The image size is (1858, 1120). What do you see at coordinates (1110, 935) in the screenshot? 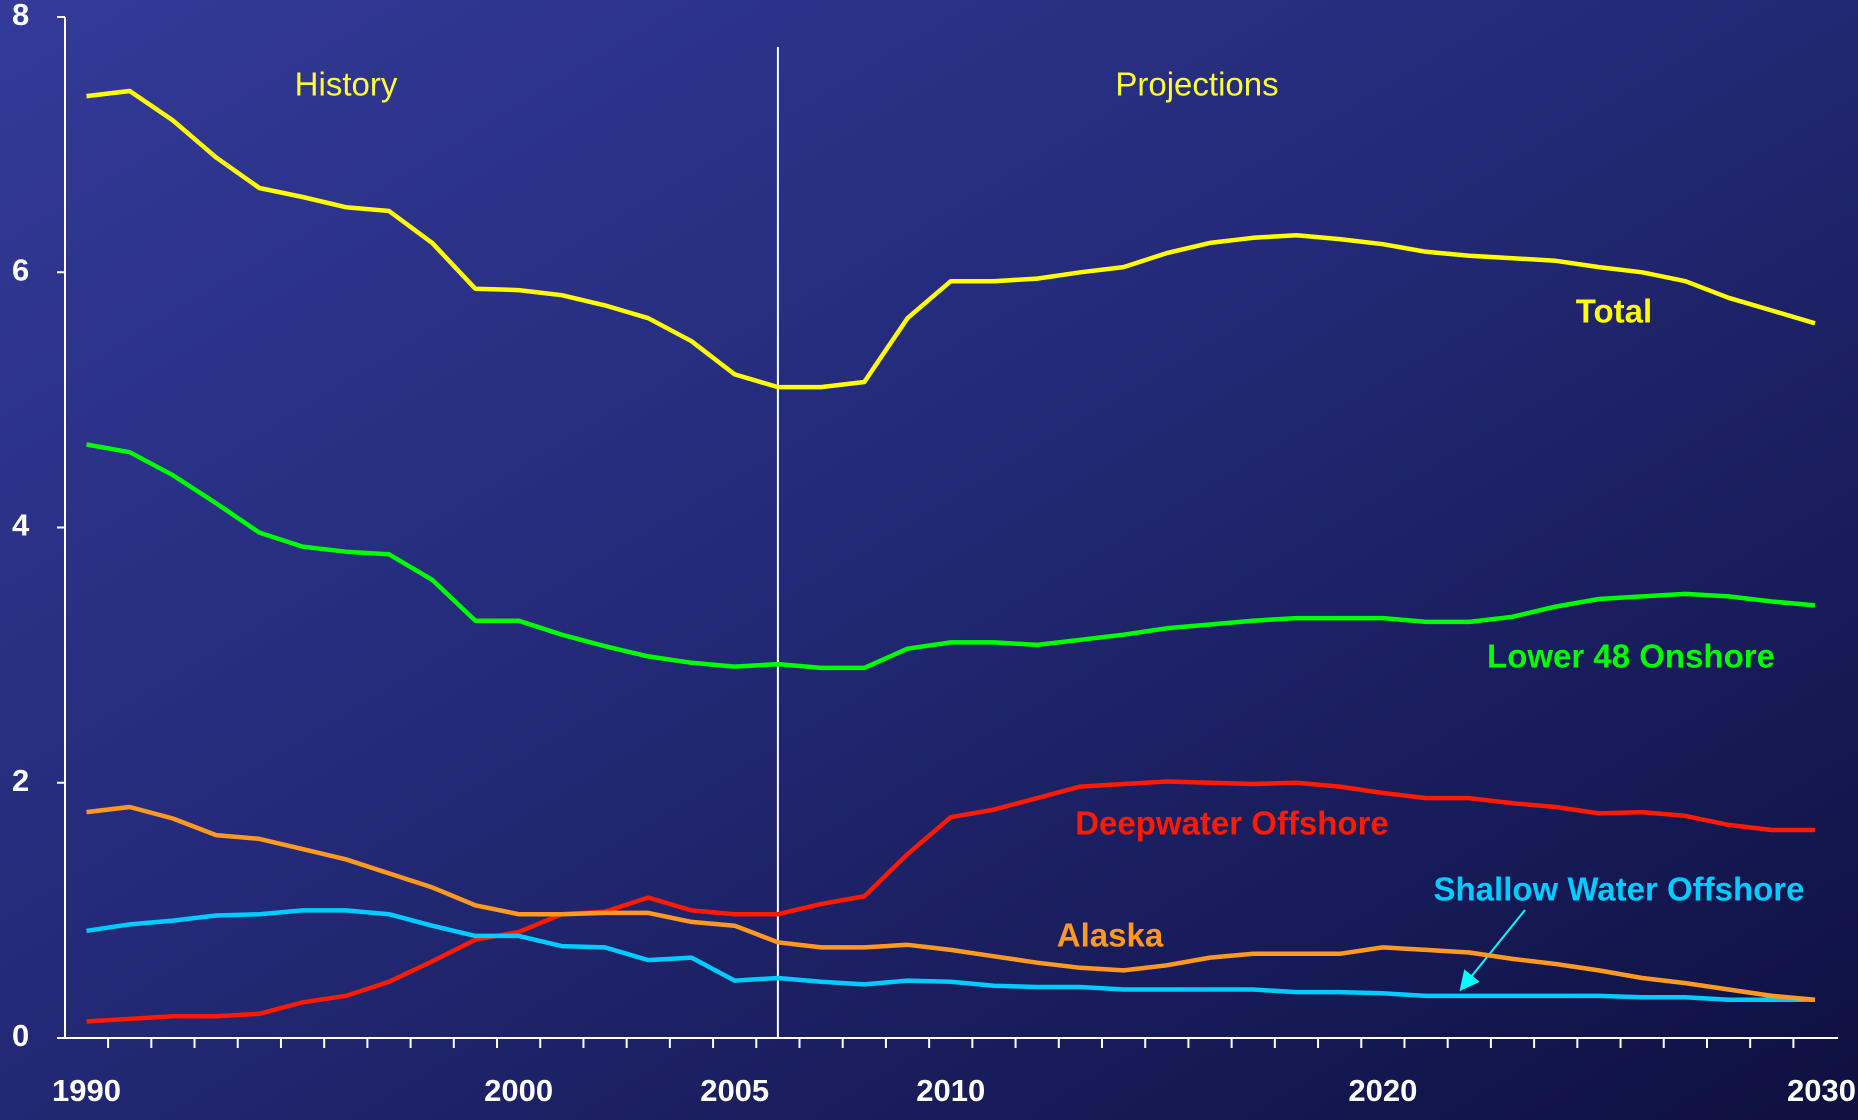
I see `series-label: Alaska` at bounding box center [1110, 935].